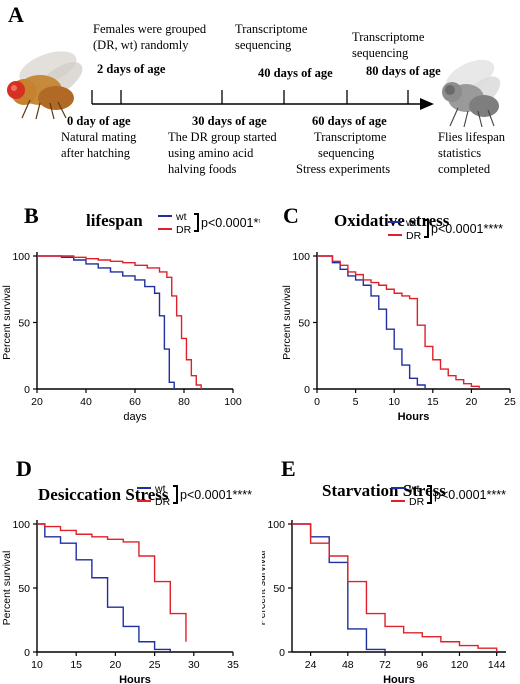  Describe the element at coordinates (464, 169) in the screenshot. I see `timeline-label-final-3: completed` at that location.